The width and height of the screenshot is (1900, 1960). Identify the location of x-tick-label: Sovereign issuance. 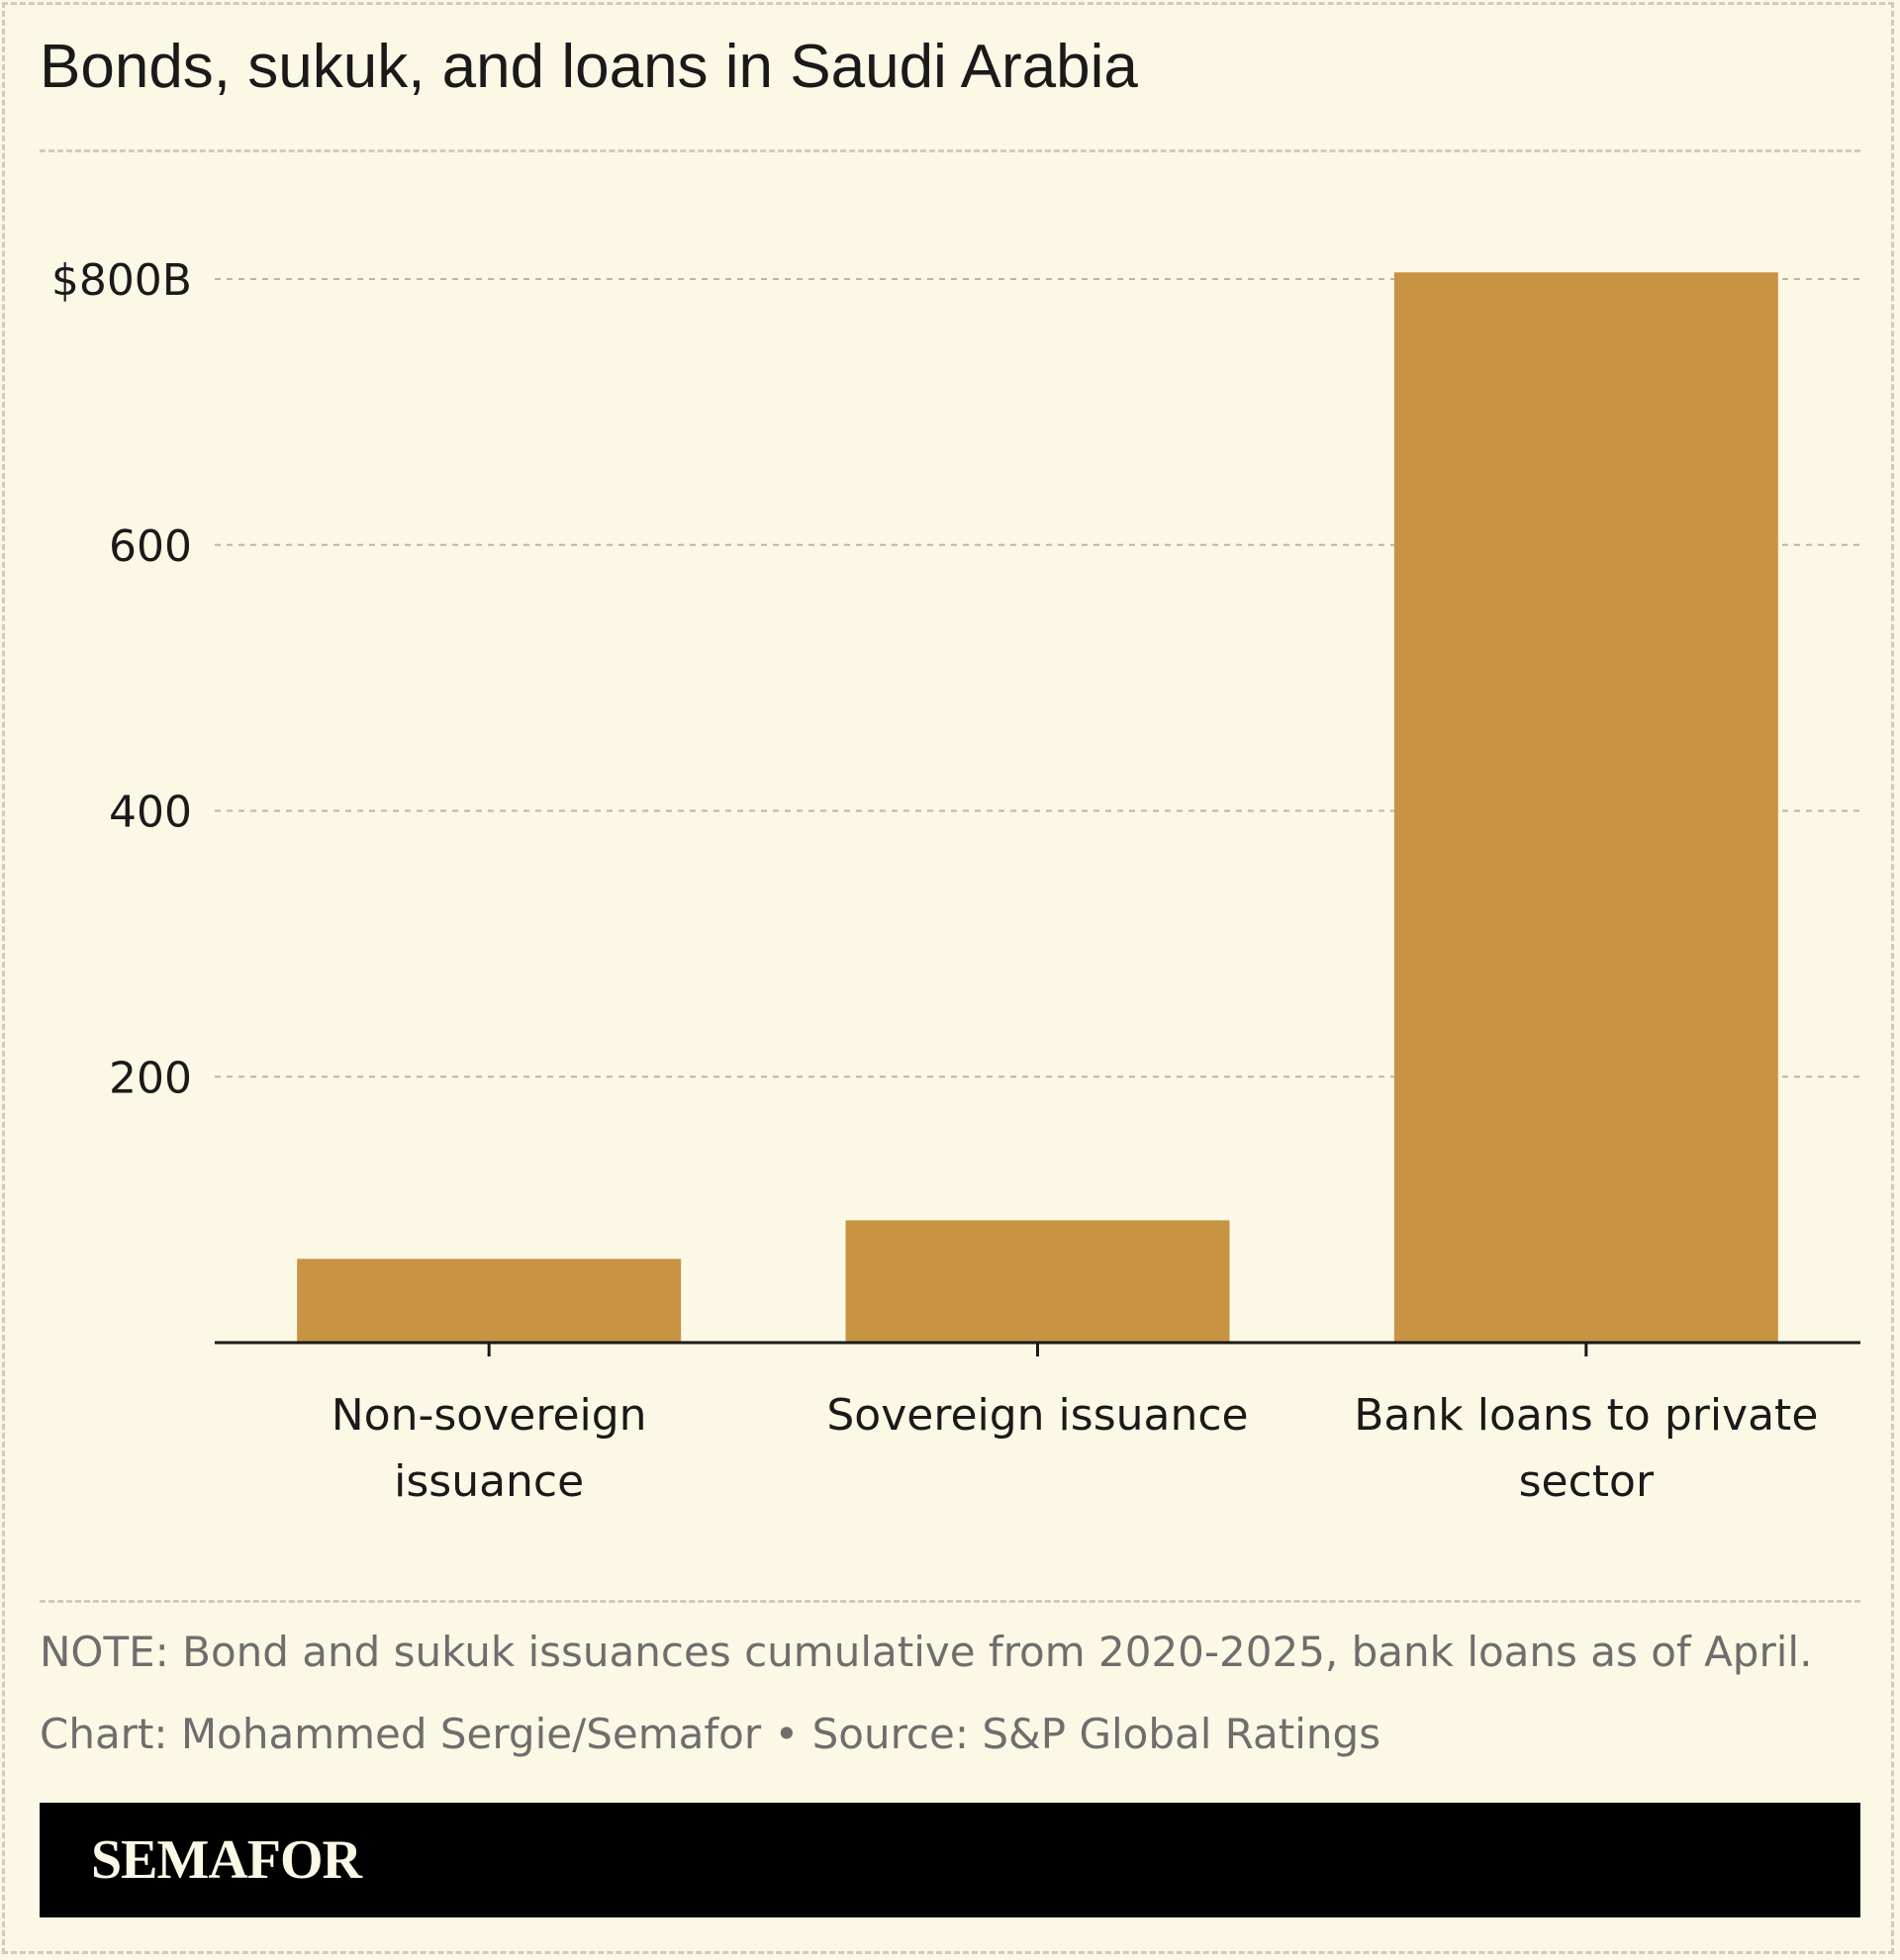
(1037, 1415).